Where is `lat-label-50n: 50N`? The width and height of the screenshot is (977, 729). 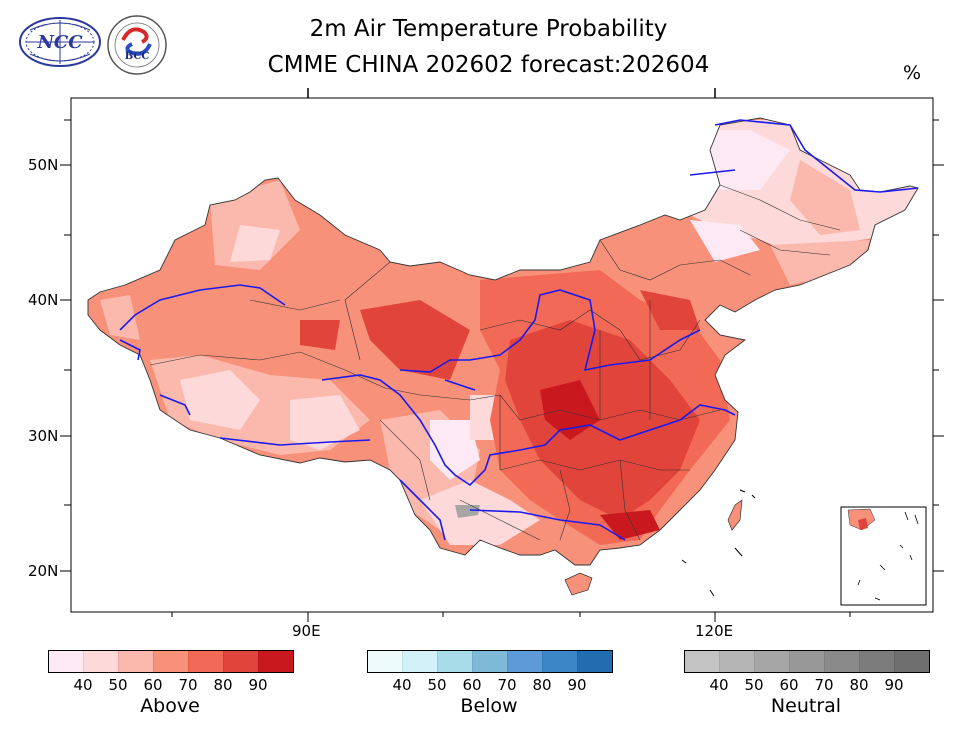
lat-label-50n: 50N is located at coordinates (43, 165).